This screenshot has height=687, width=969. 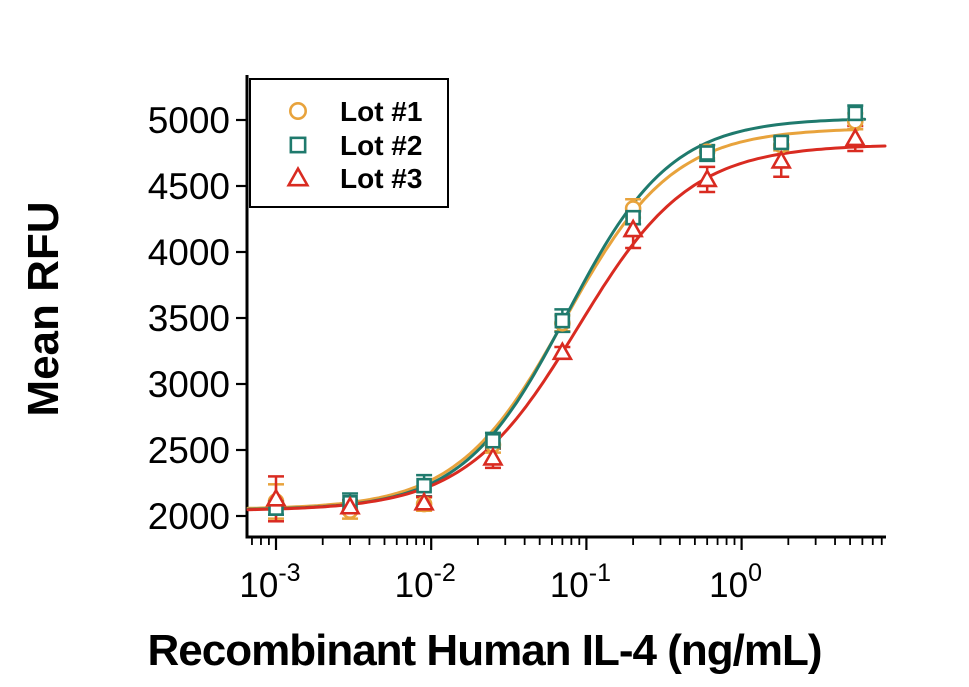 What do you see at coordinates (485, 650) in the screenshot?
I see `x-axis-title: Recombinant Human IL-4 (ng/mL)` at bounding box center [485, 650].